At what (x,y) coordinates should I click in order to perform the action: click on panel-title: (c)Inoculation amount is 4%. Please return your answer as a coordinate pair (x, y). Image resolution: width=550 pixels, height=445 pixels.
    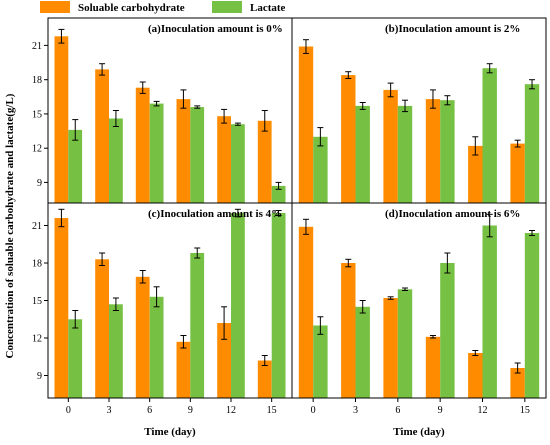
    Looking at the image, I should click on (215, 214).